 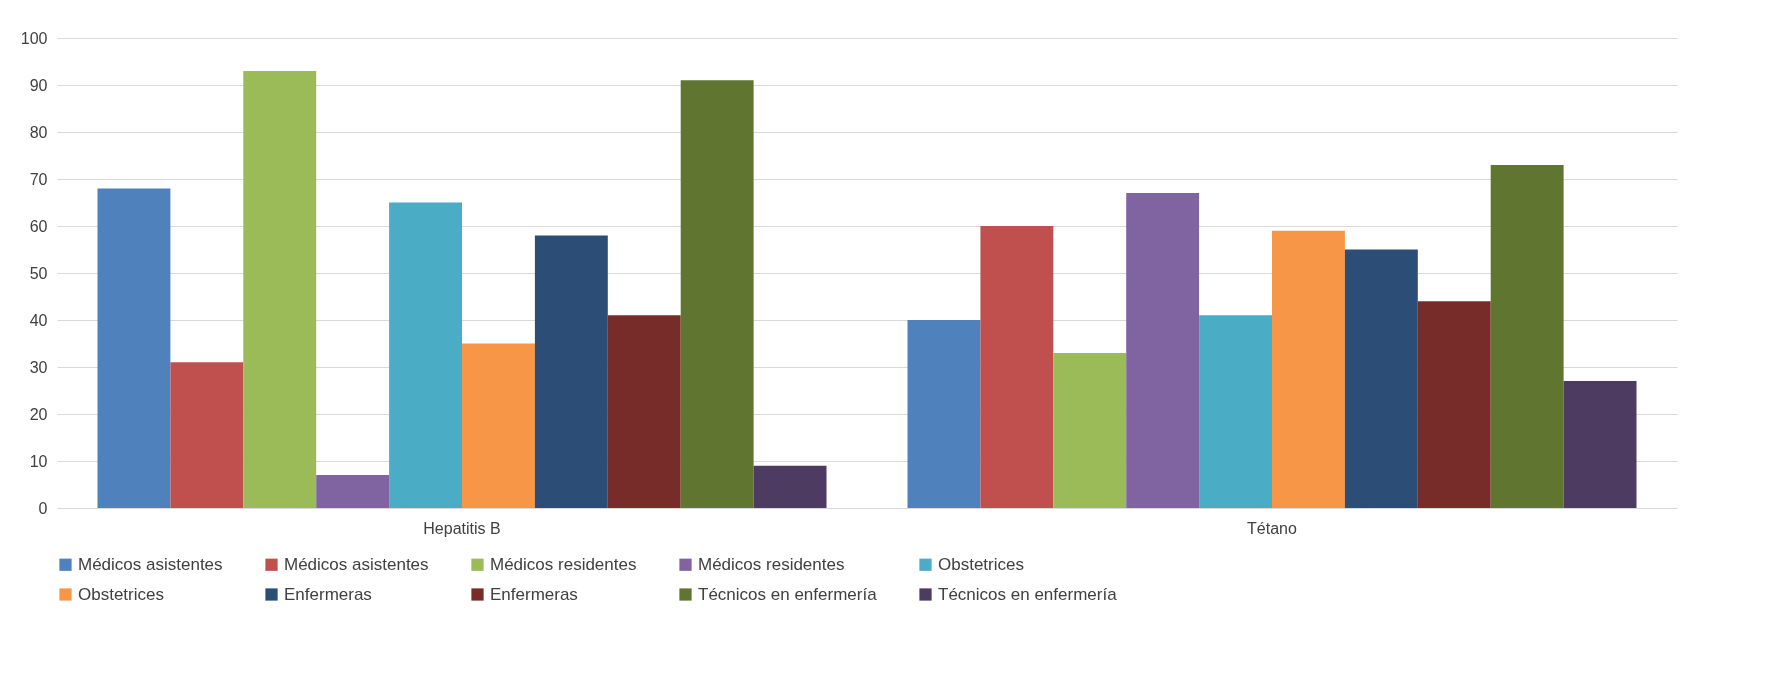 I want to click on y-tick-label: 50, so click(x=38, y=273).